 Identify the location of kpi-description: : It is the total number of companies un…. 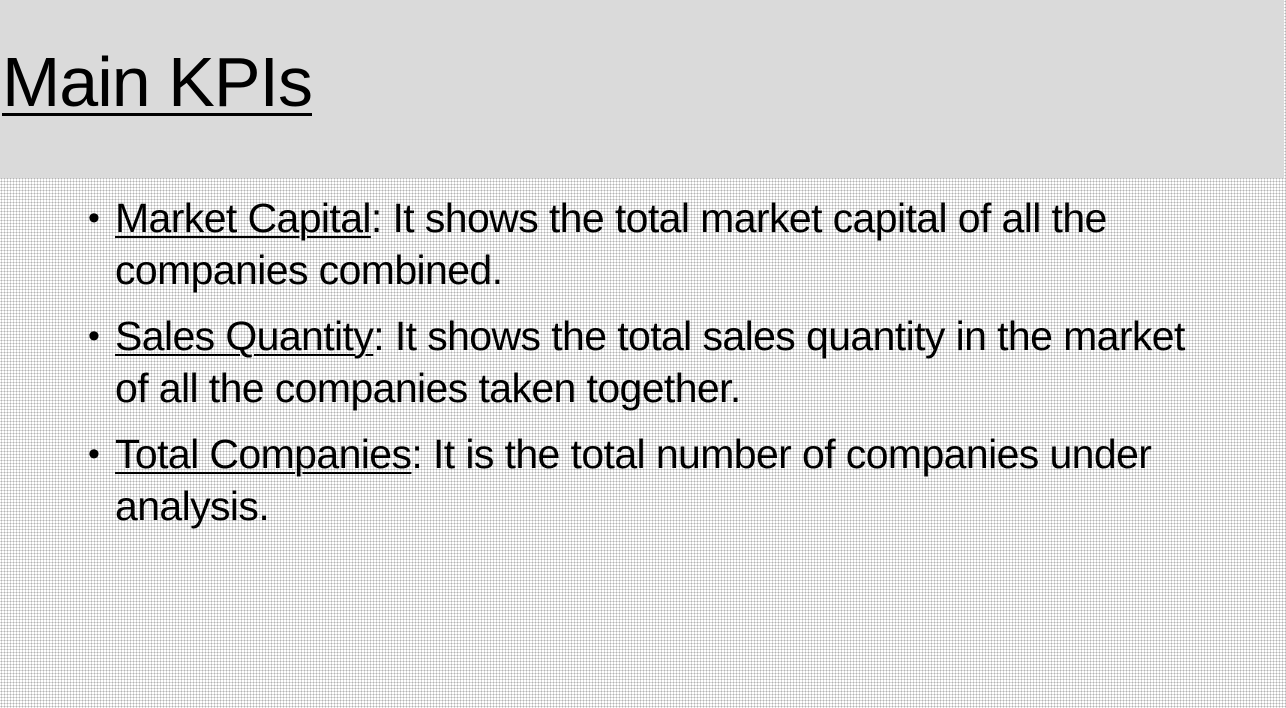
(633, 480).